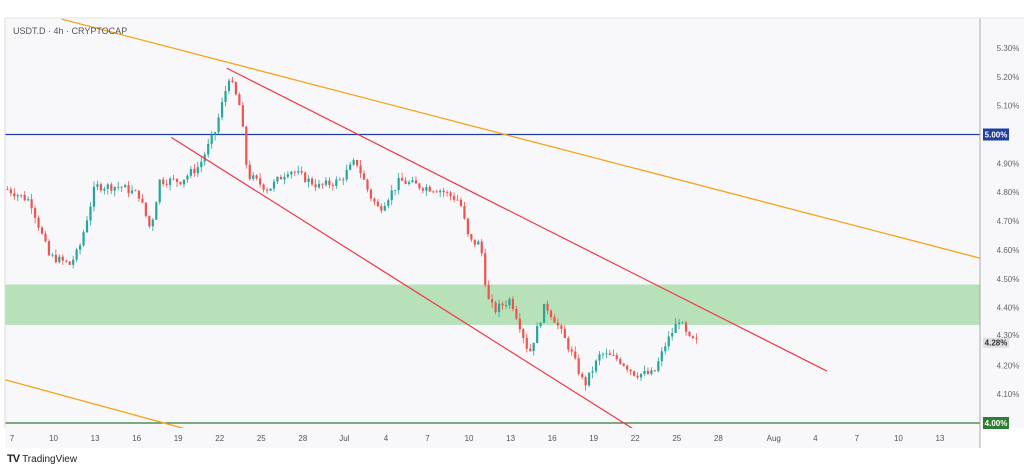  What do you see at coordinates (996, 135) in the screenshot?
I see `level-price-label: 5.00%` at bounding box center [996, 135].